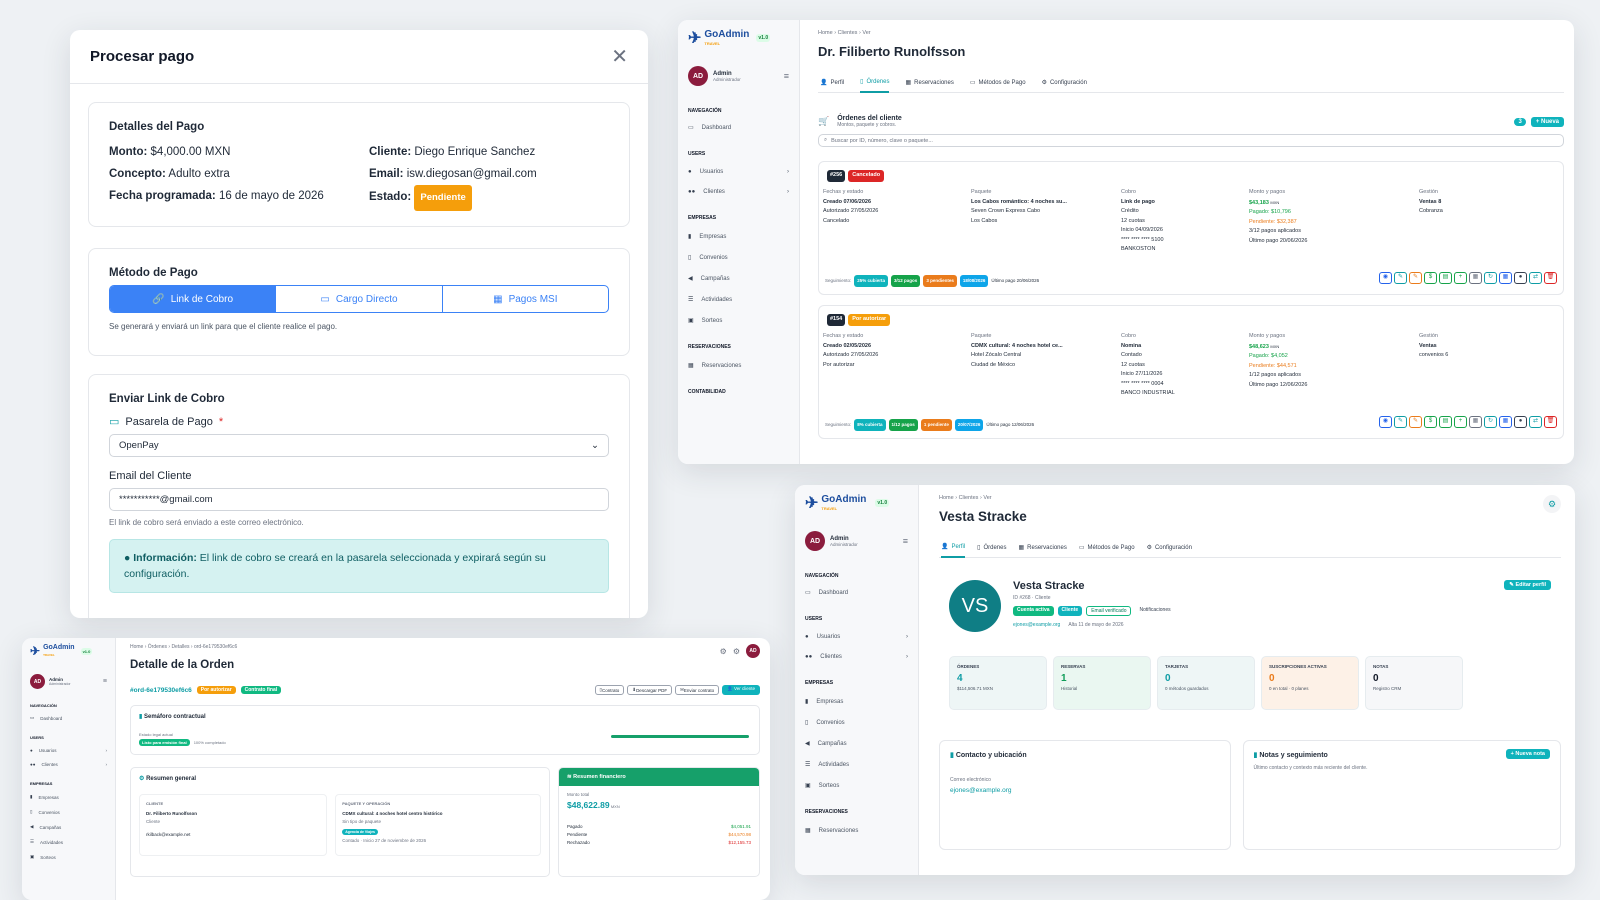 This screenshot has width=1600, height=900. I want to click on settings-icon: ⚙, so click(1552, 504).